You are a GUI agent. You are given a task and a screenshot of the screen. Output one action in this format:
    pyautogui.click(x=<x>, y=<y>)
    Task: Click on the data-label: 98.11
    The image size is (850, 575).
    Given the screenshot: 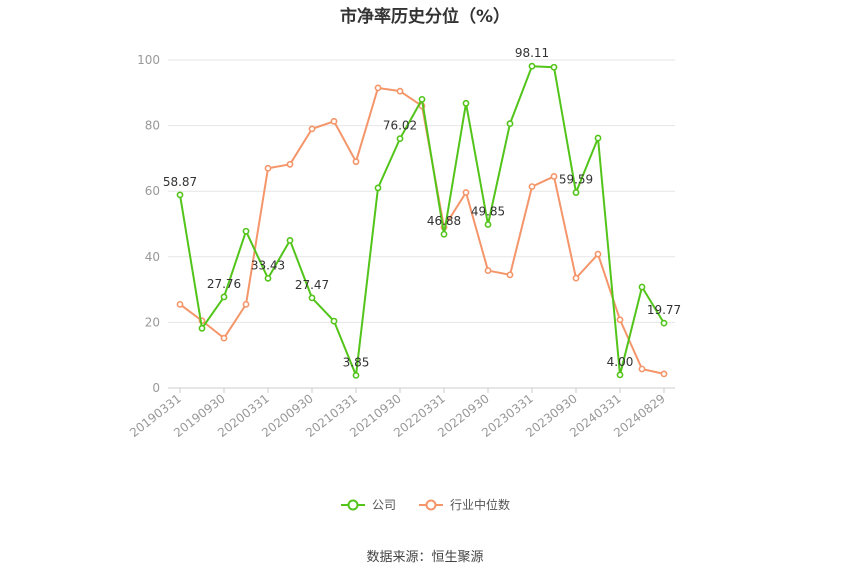 What is the action you would take?
    pyautogui.click(x=532, y=53)
    